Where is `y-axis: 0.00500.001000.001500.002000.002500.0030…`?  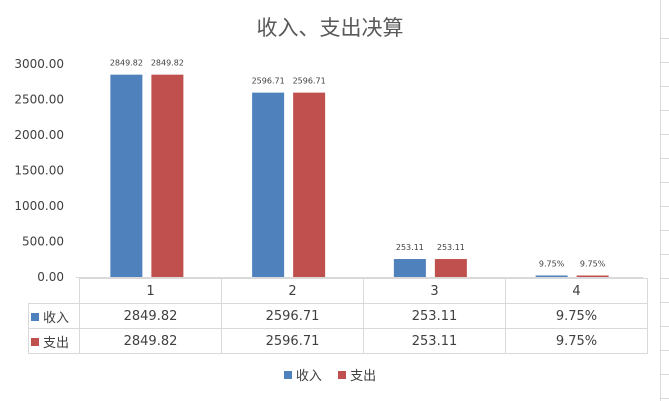 y-axis: 0.00500.001000.001500.002000.002500.0030… is located at coordinates (39, 170).